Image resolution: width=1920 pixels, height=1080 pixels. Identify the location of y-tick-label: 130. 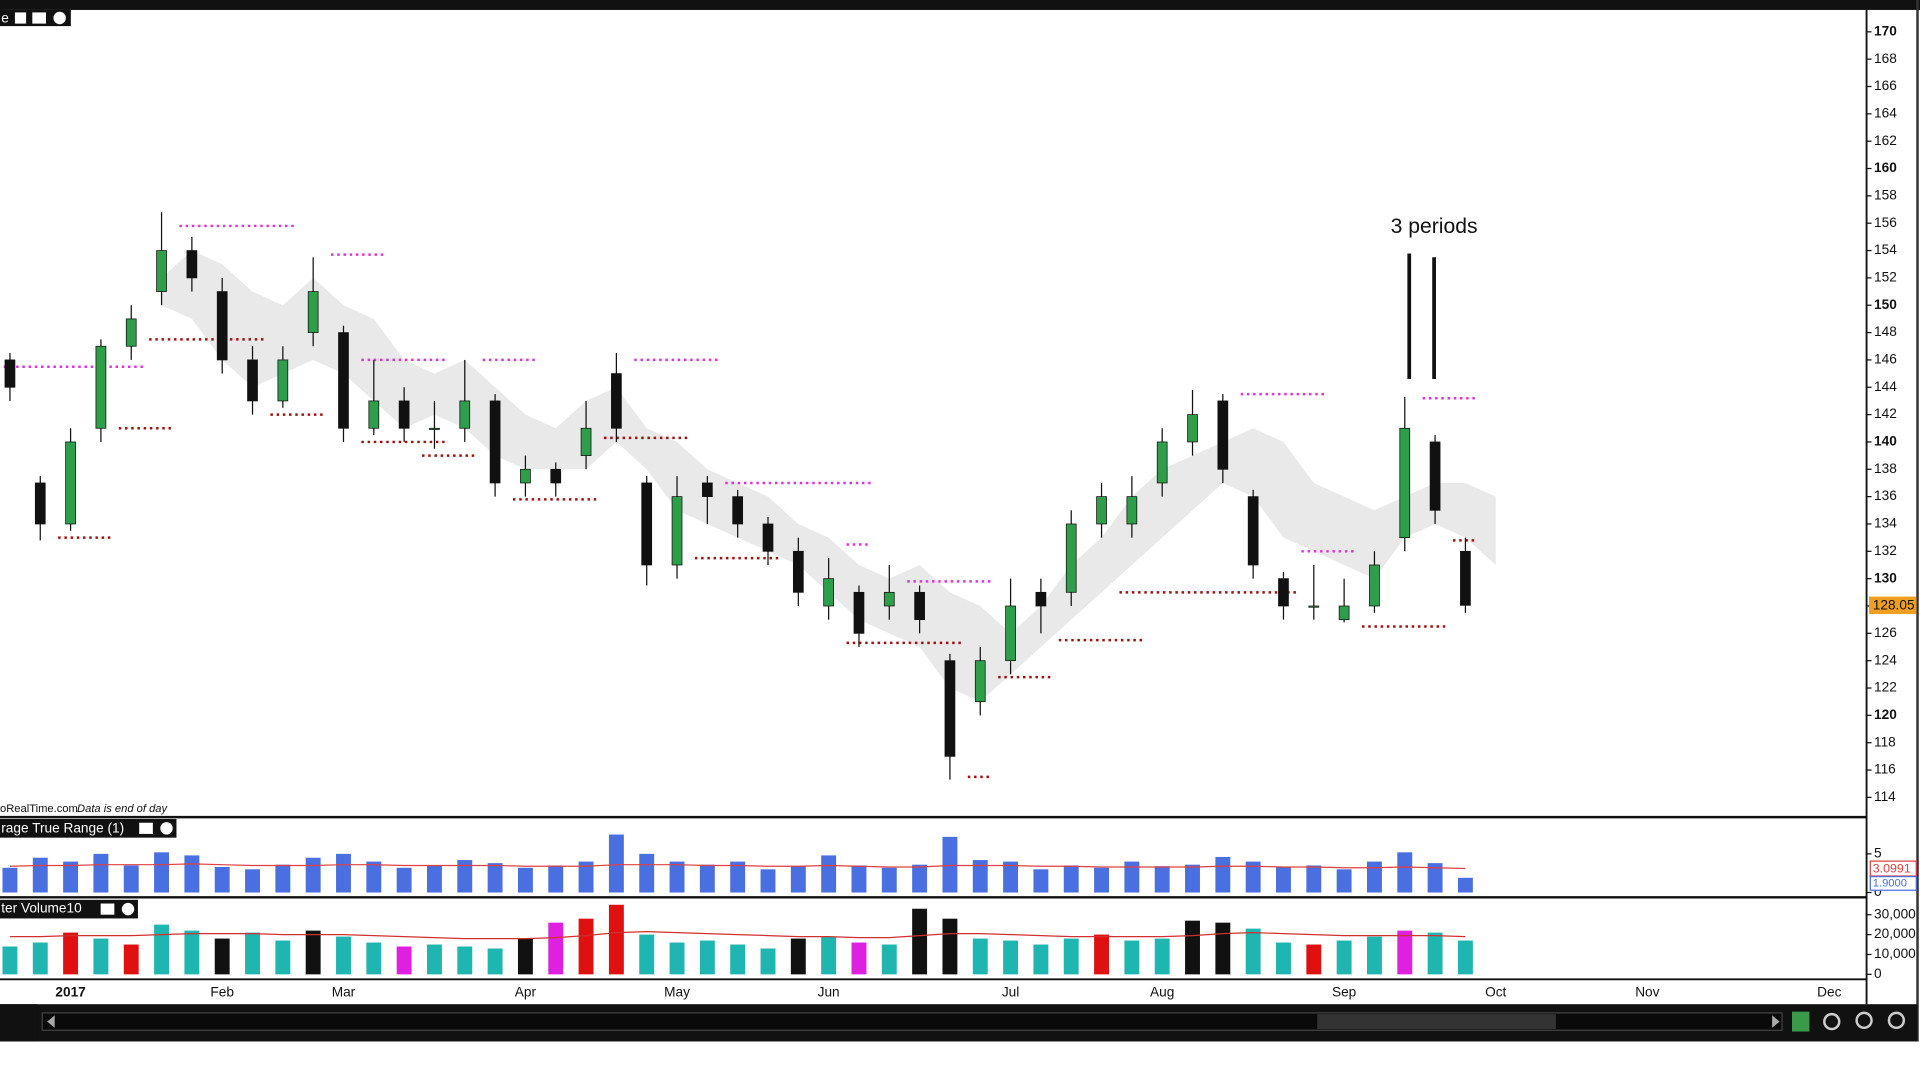
(1885, 577).